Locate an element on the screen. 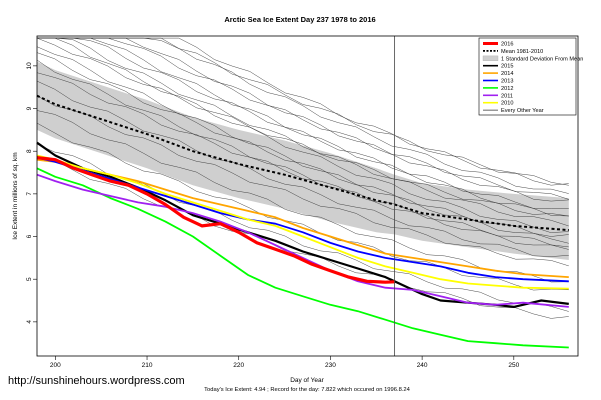 Image resolution: width=601 pixels, height=400 pixels. y-tick-label: 4 is located at coordinates (29, 322).